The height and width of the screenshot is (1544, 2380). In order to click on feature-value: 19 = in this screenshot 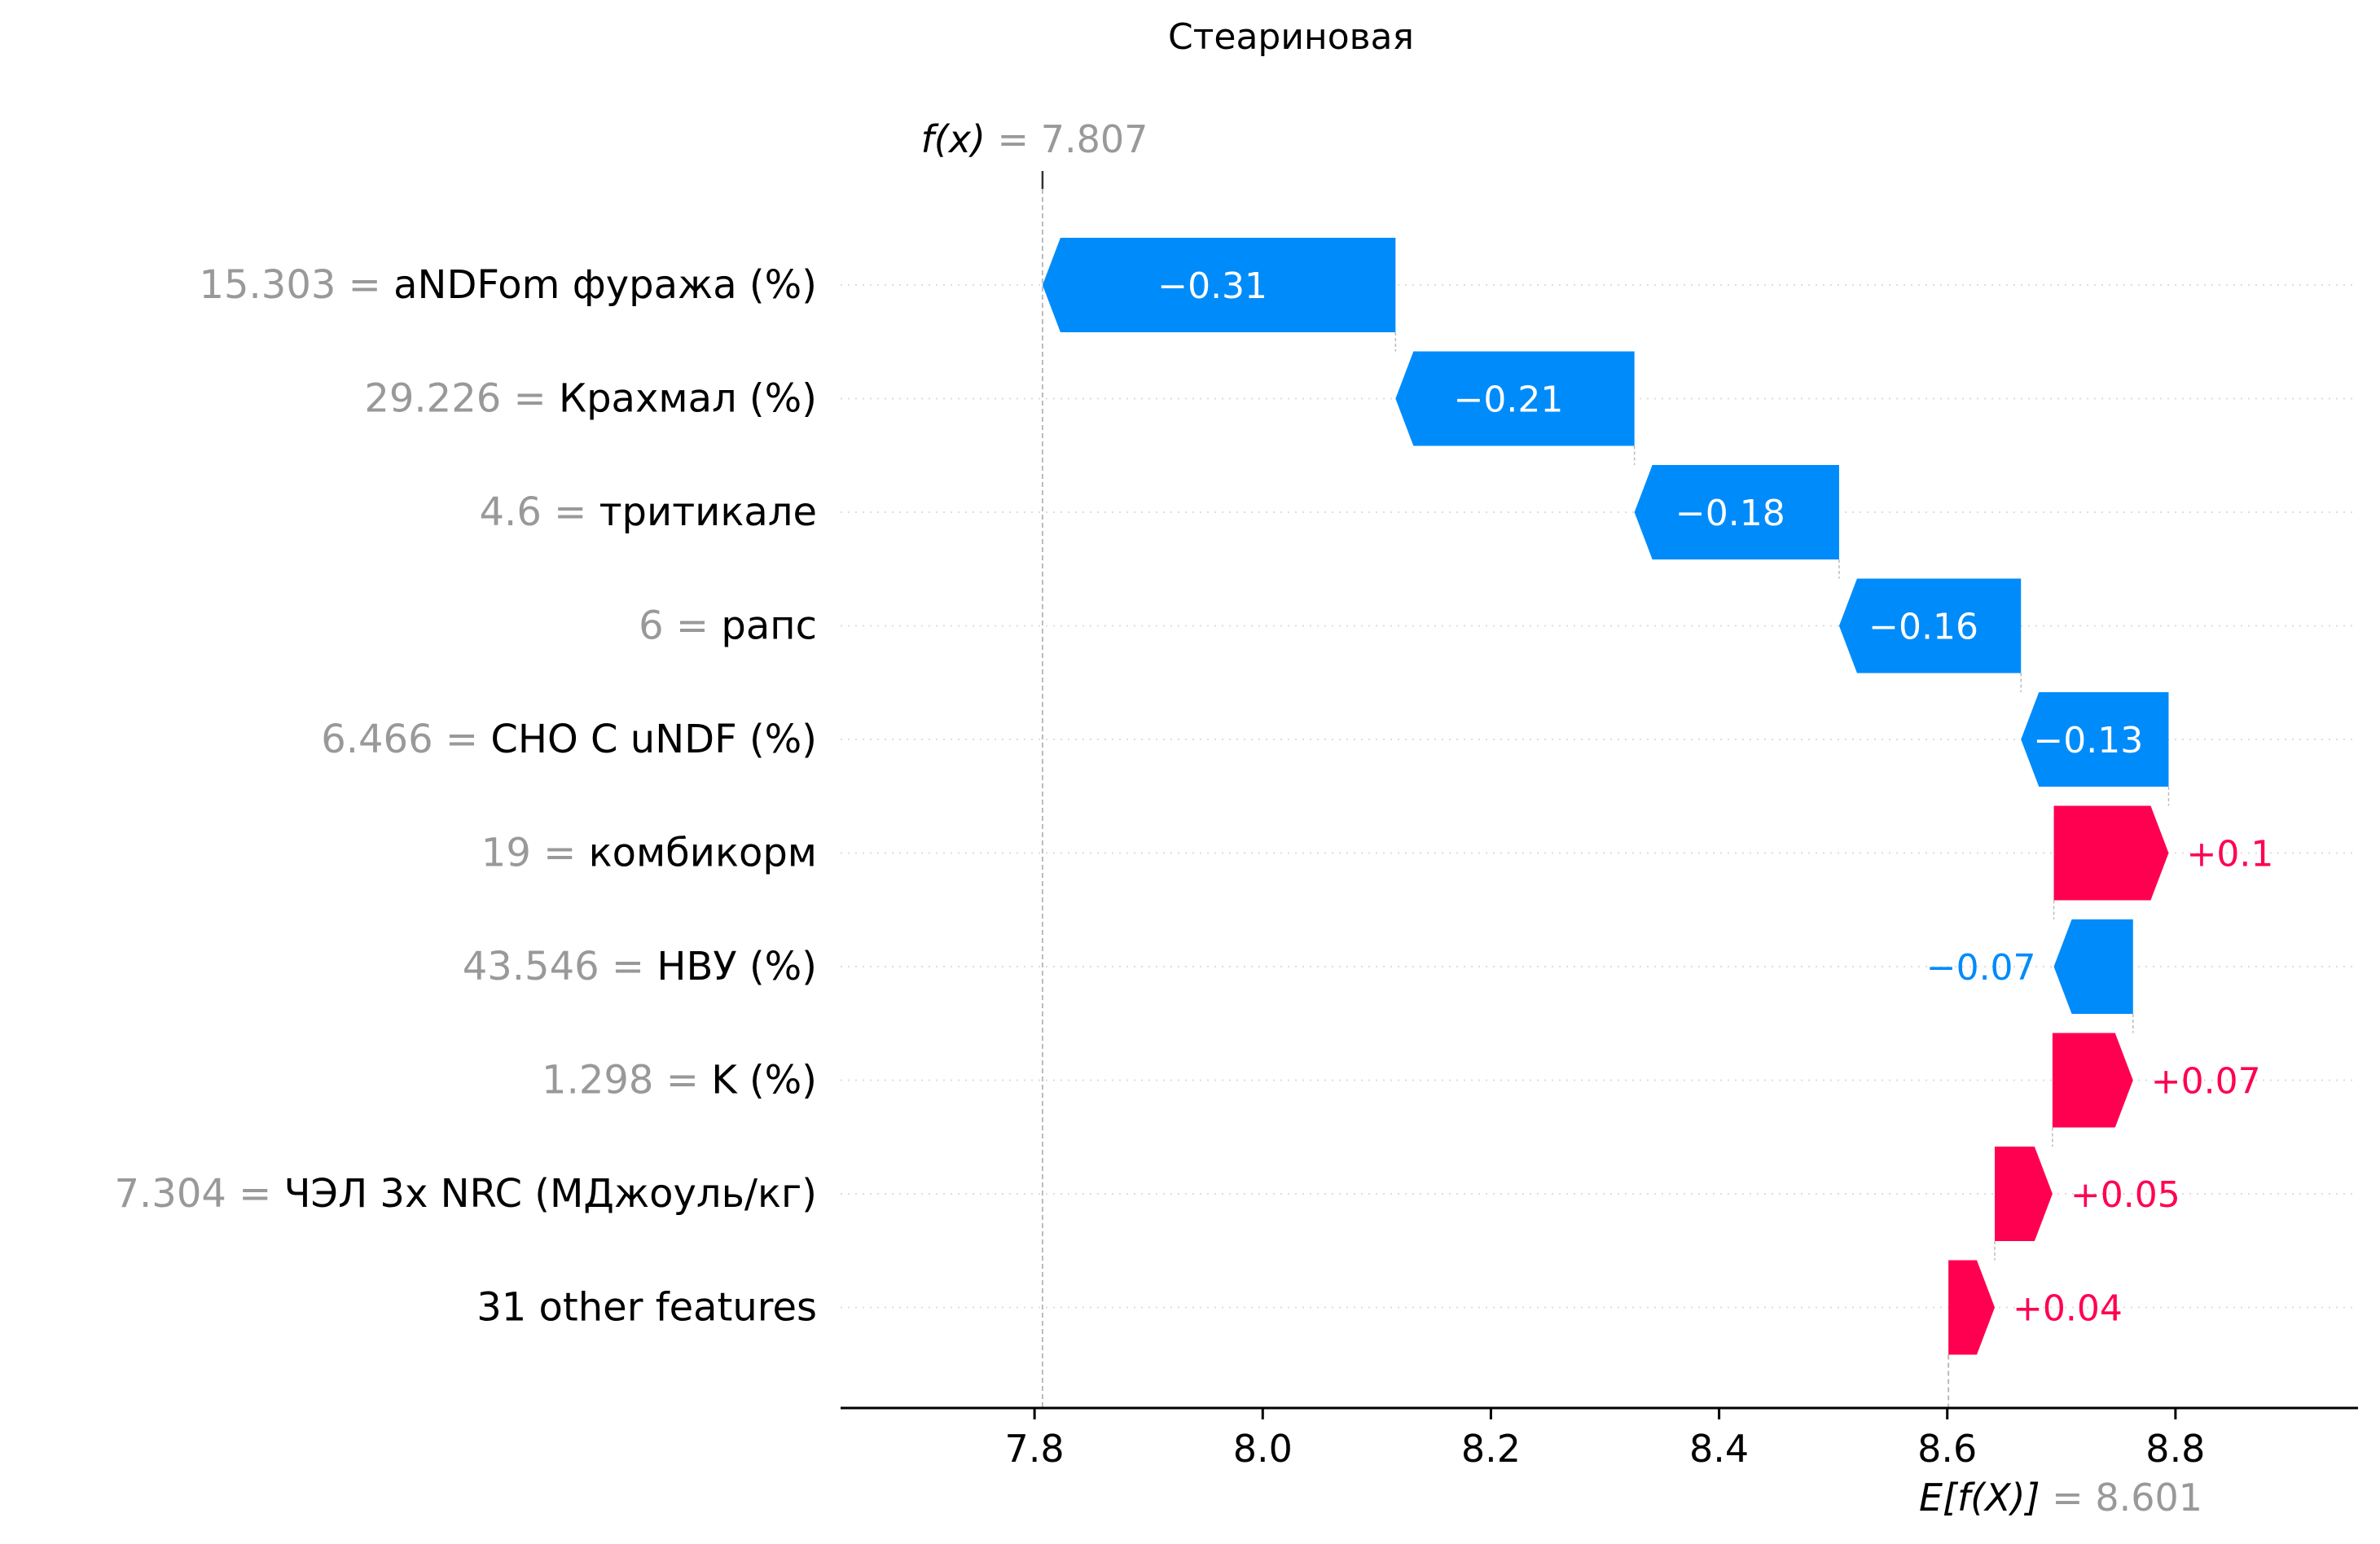, I will do `click(535, 853)`.